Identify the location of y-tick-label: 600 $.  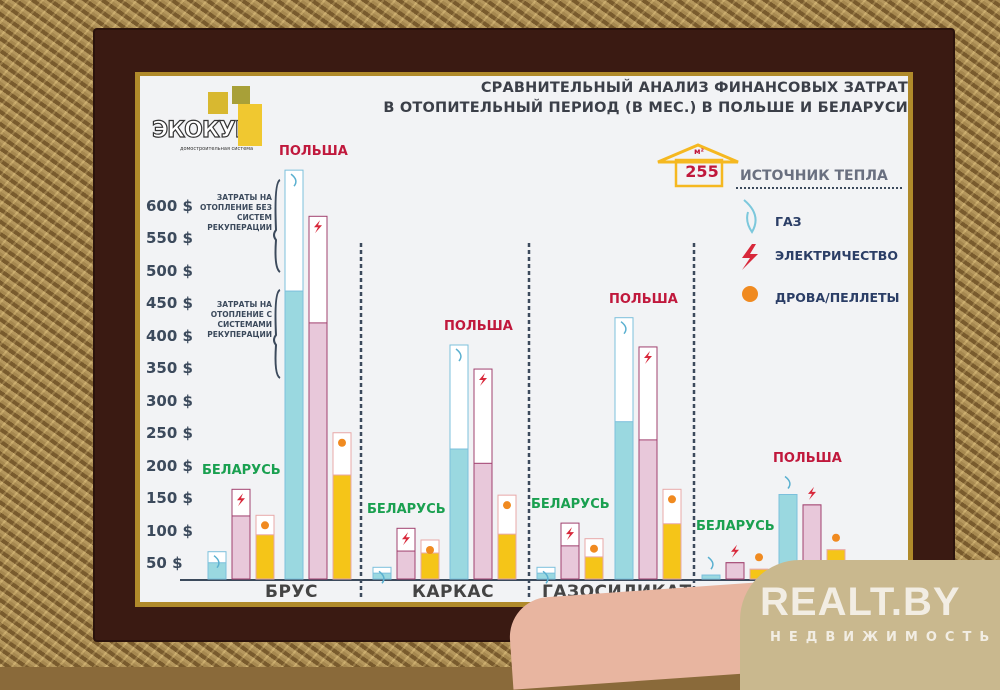
(169, 205).